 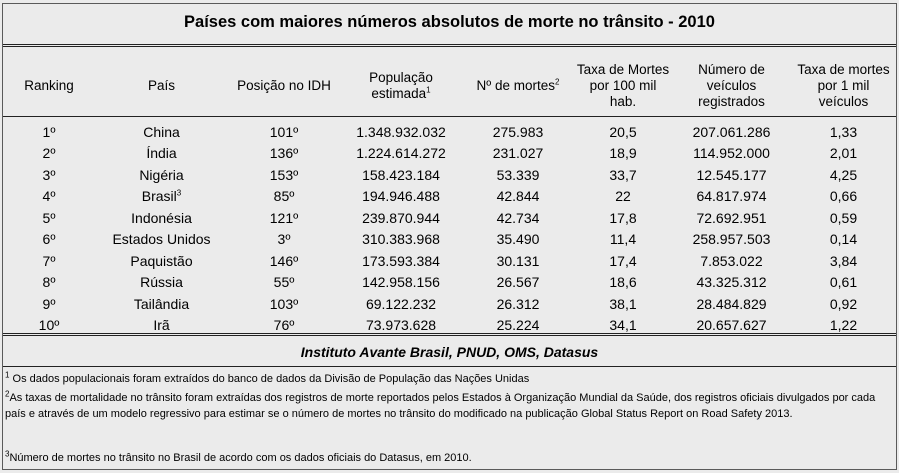 I want to click on cell-mortes: 26.567, so click(x=518, y=283).